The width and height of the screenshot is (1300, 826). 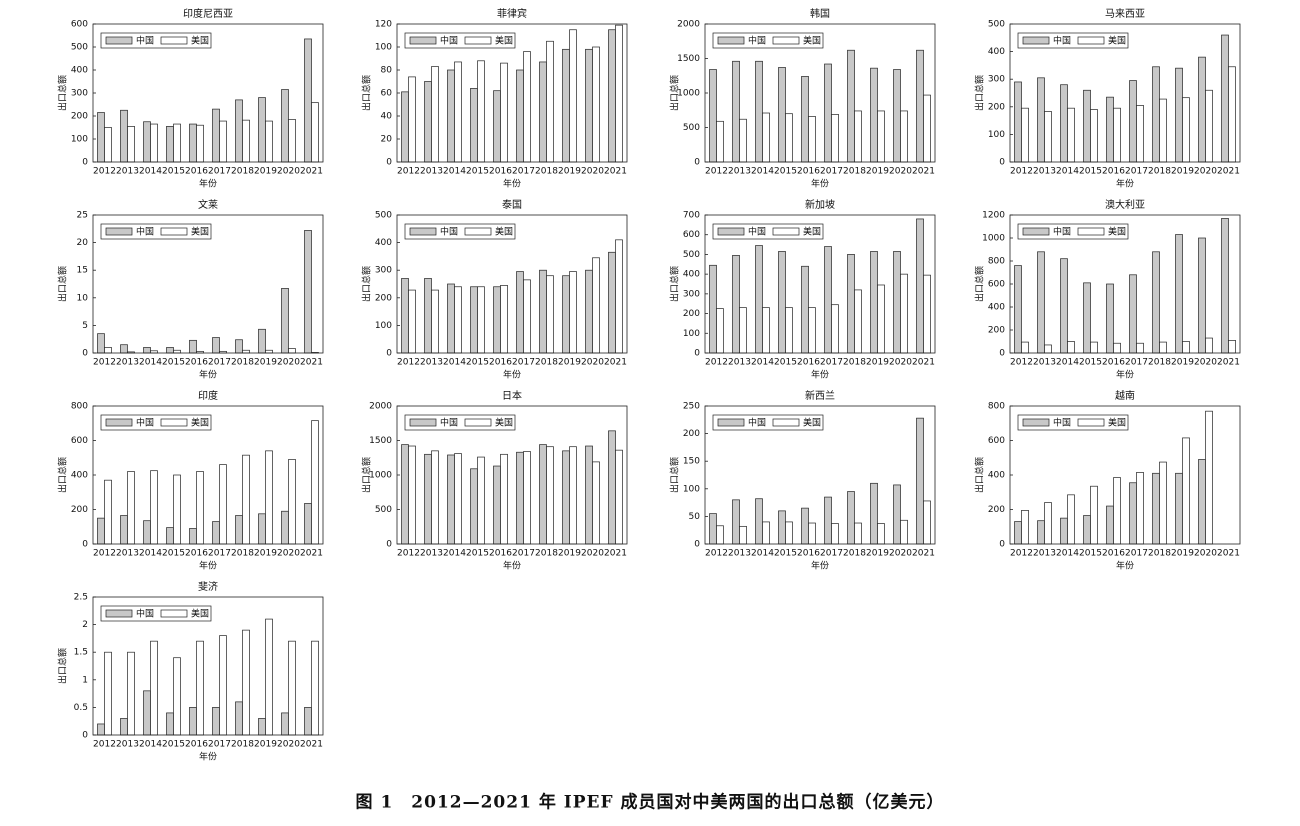 What do you see at coordinates (83, 243) in the screenshot?
I see `y-tick-label: 20` at bounding box center [83, 243].